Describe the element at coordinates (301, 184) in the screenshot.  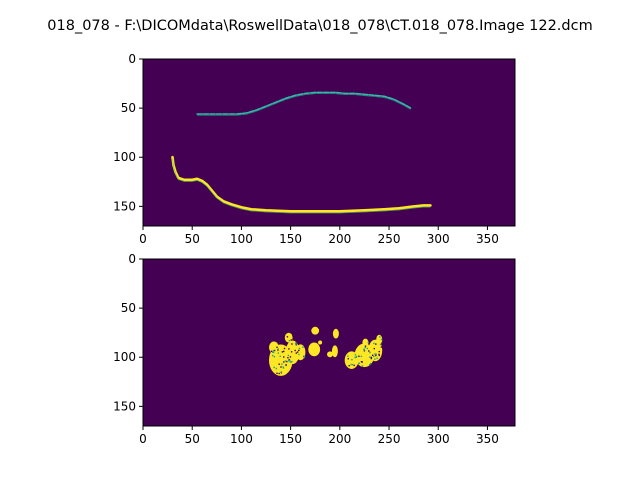
I see `lower-curve` at that location.